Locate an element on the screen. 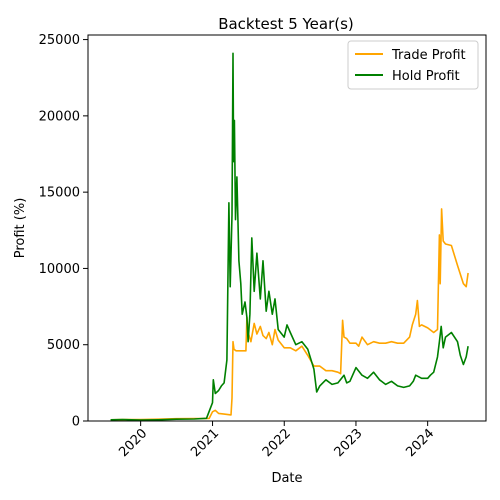  y-tick-label: 5000 is located at coordinates (63, 345).